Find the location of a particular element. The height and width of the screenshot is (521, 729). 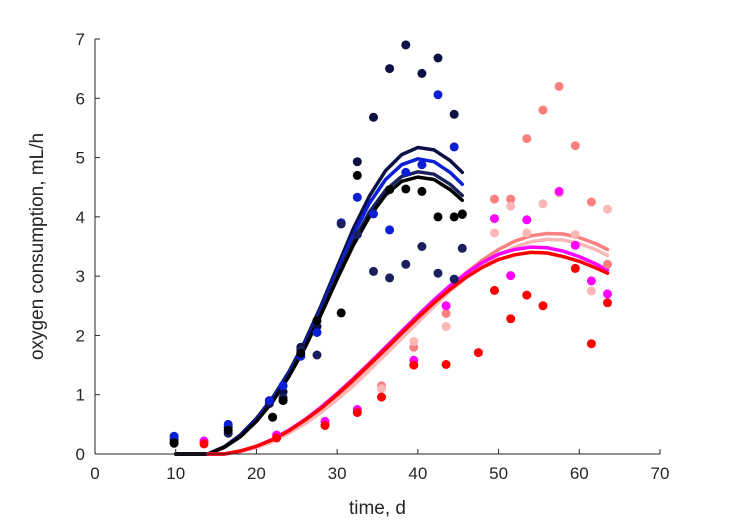

y-tick-label: 0 is located at coordinates (80, 454).